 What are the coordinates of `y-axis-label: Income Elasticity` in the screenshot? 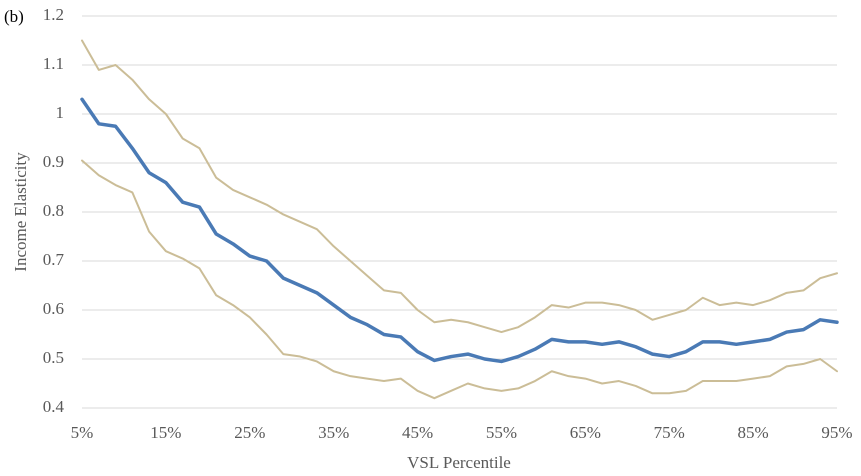 It's located at (20, 212).